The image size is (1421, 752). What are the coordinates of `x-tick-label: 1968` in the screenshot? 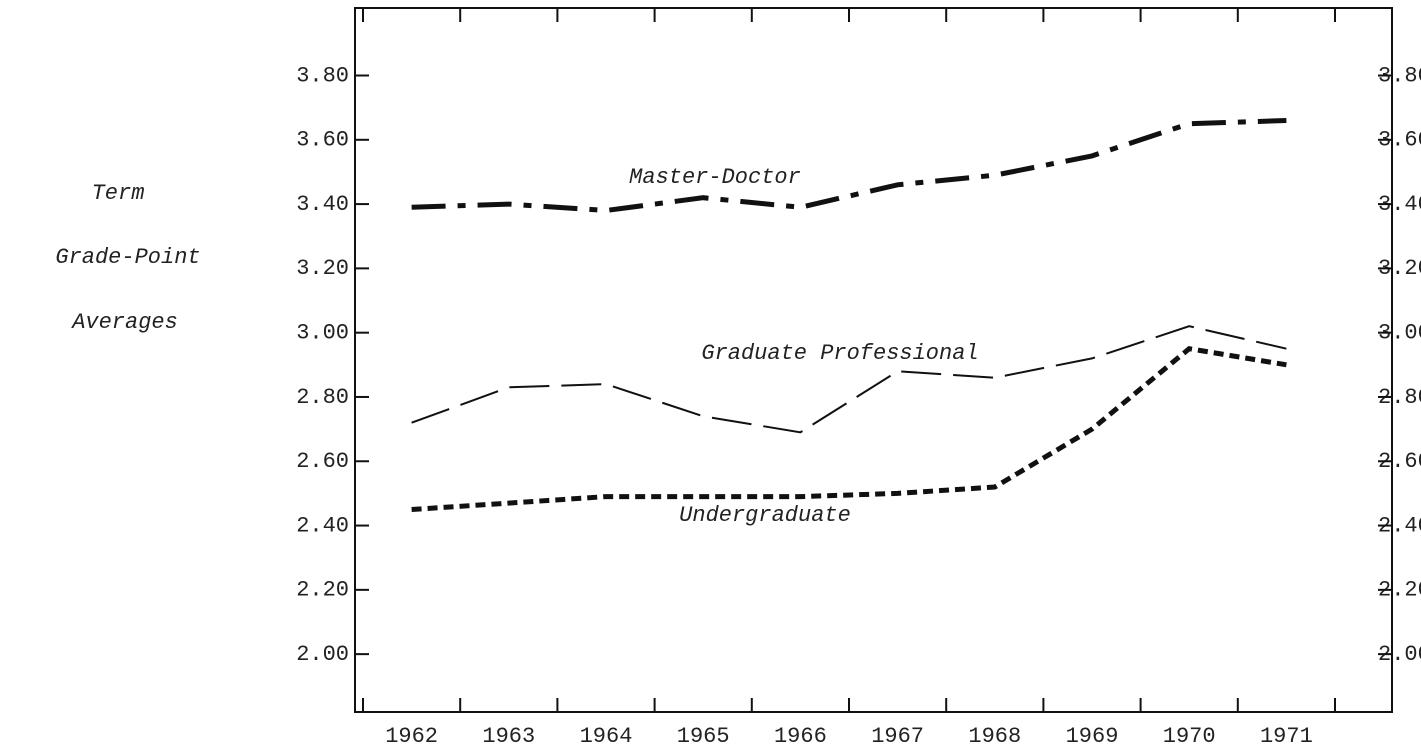 It's located at (994, 736).